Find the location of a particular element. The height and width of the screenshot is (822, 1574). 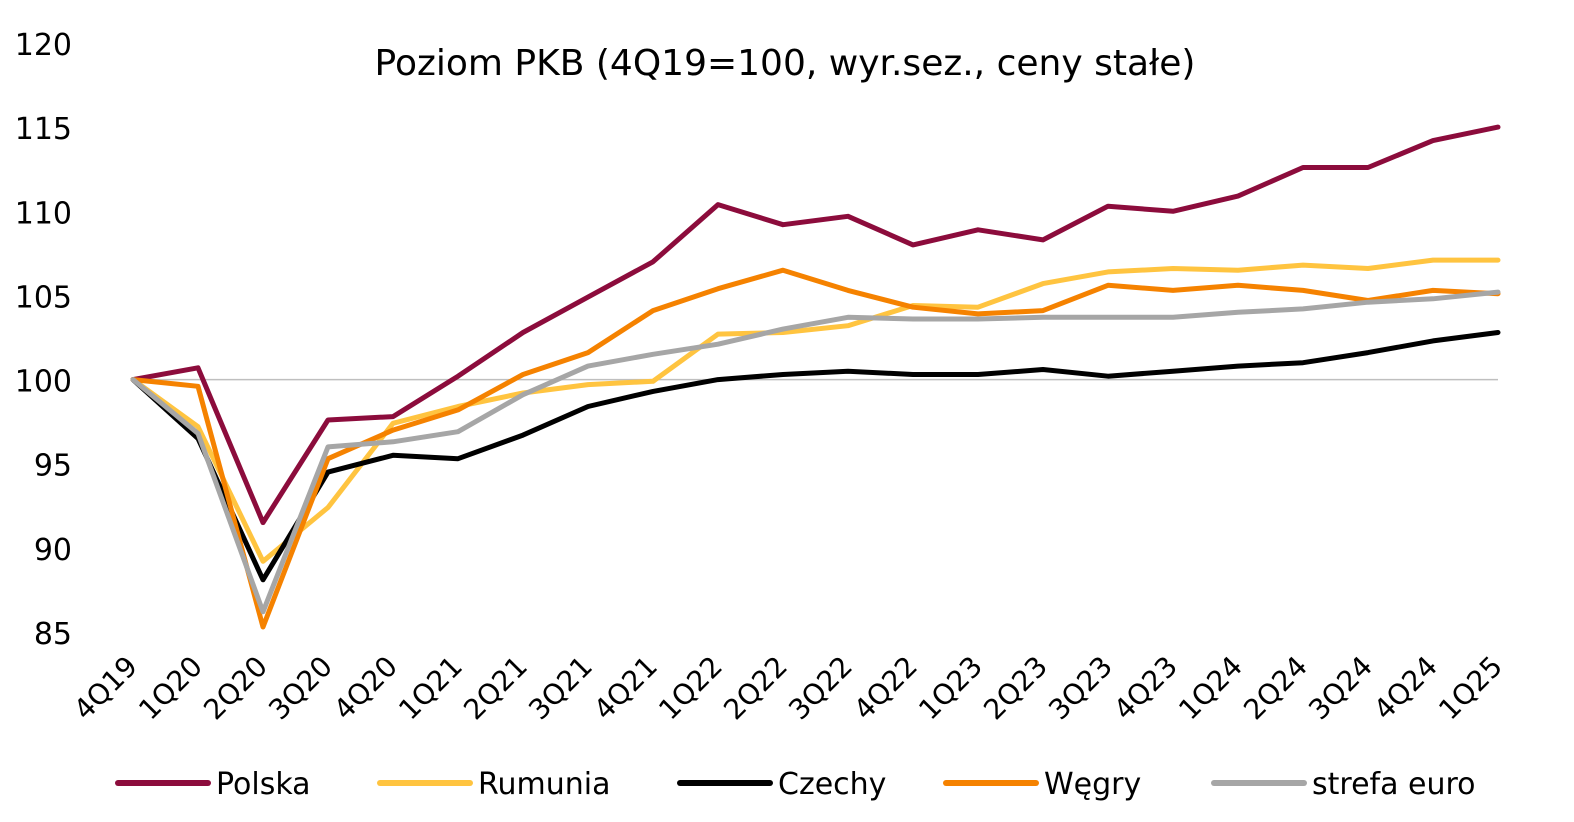

legend-item: Czechy is located at coordinates (781, 784).